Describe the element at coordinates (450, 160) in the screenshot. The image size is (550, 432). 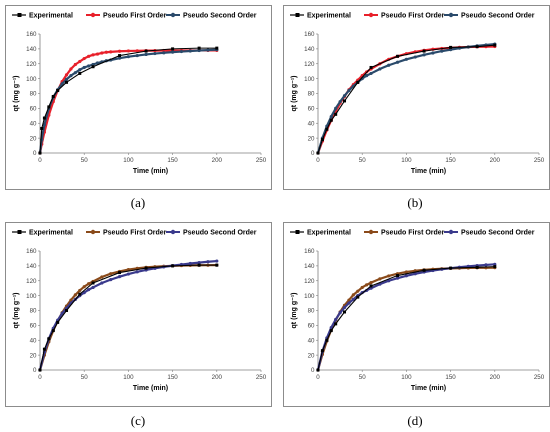
I see `x-tick-label: 150` at that location.